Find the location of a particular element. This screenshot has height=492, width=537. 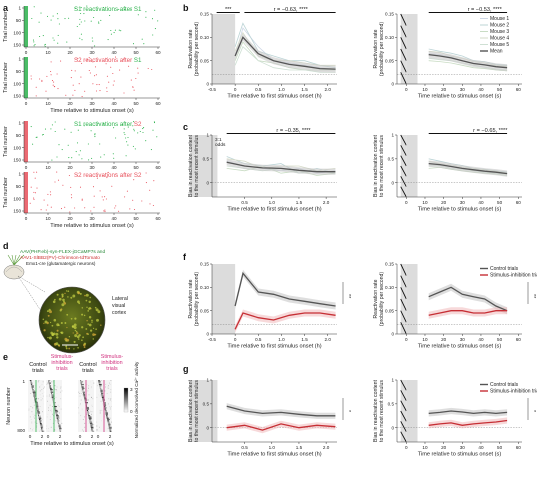

x-tick-label: 0 is located at coordinates (406, 339).